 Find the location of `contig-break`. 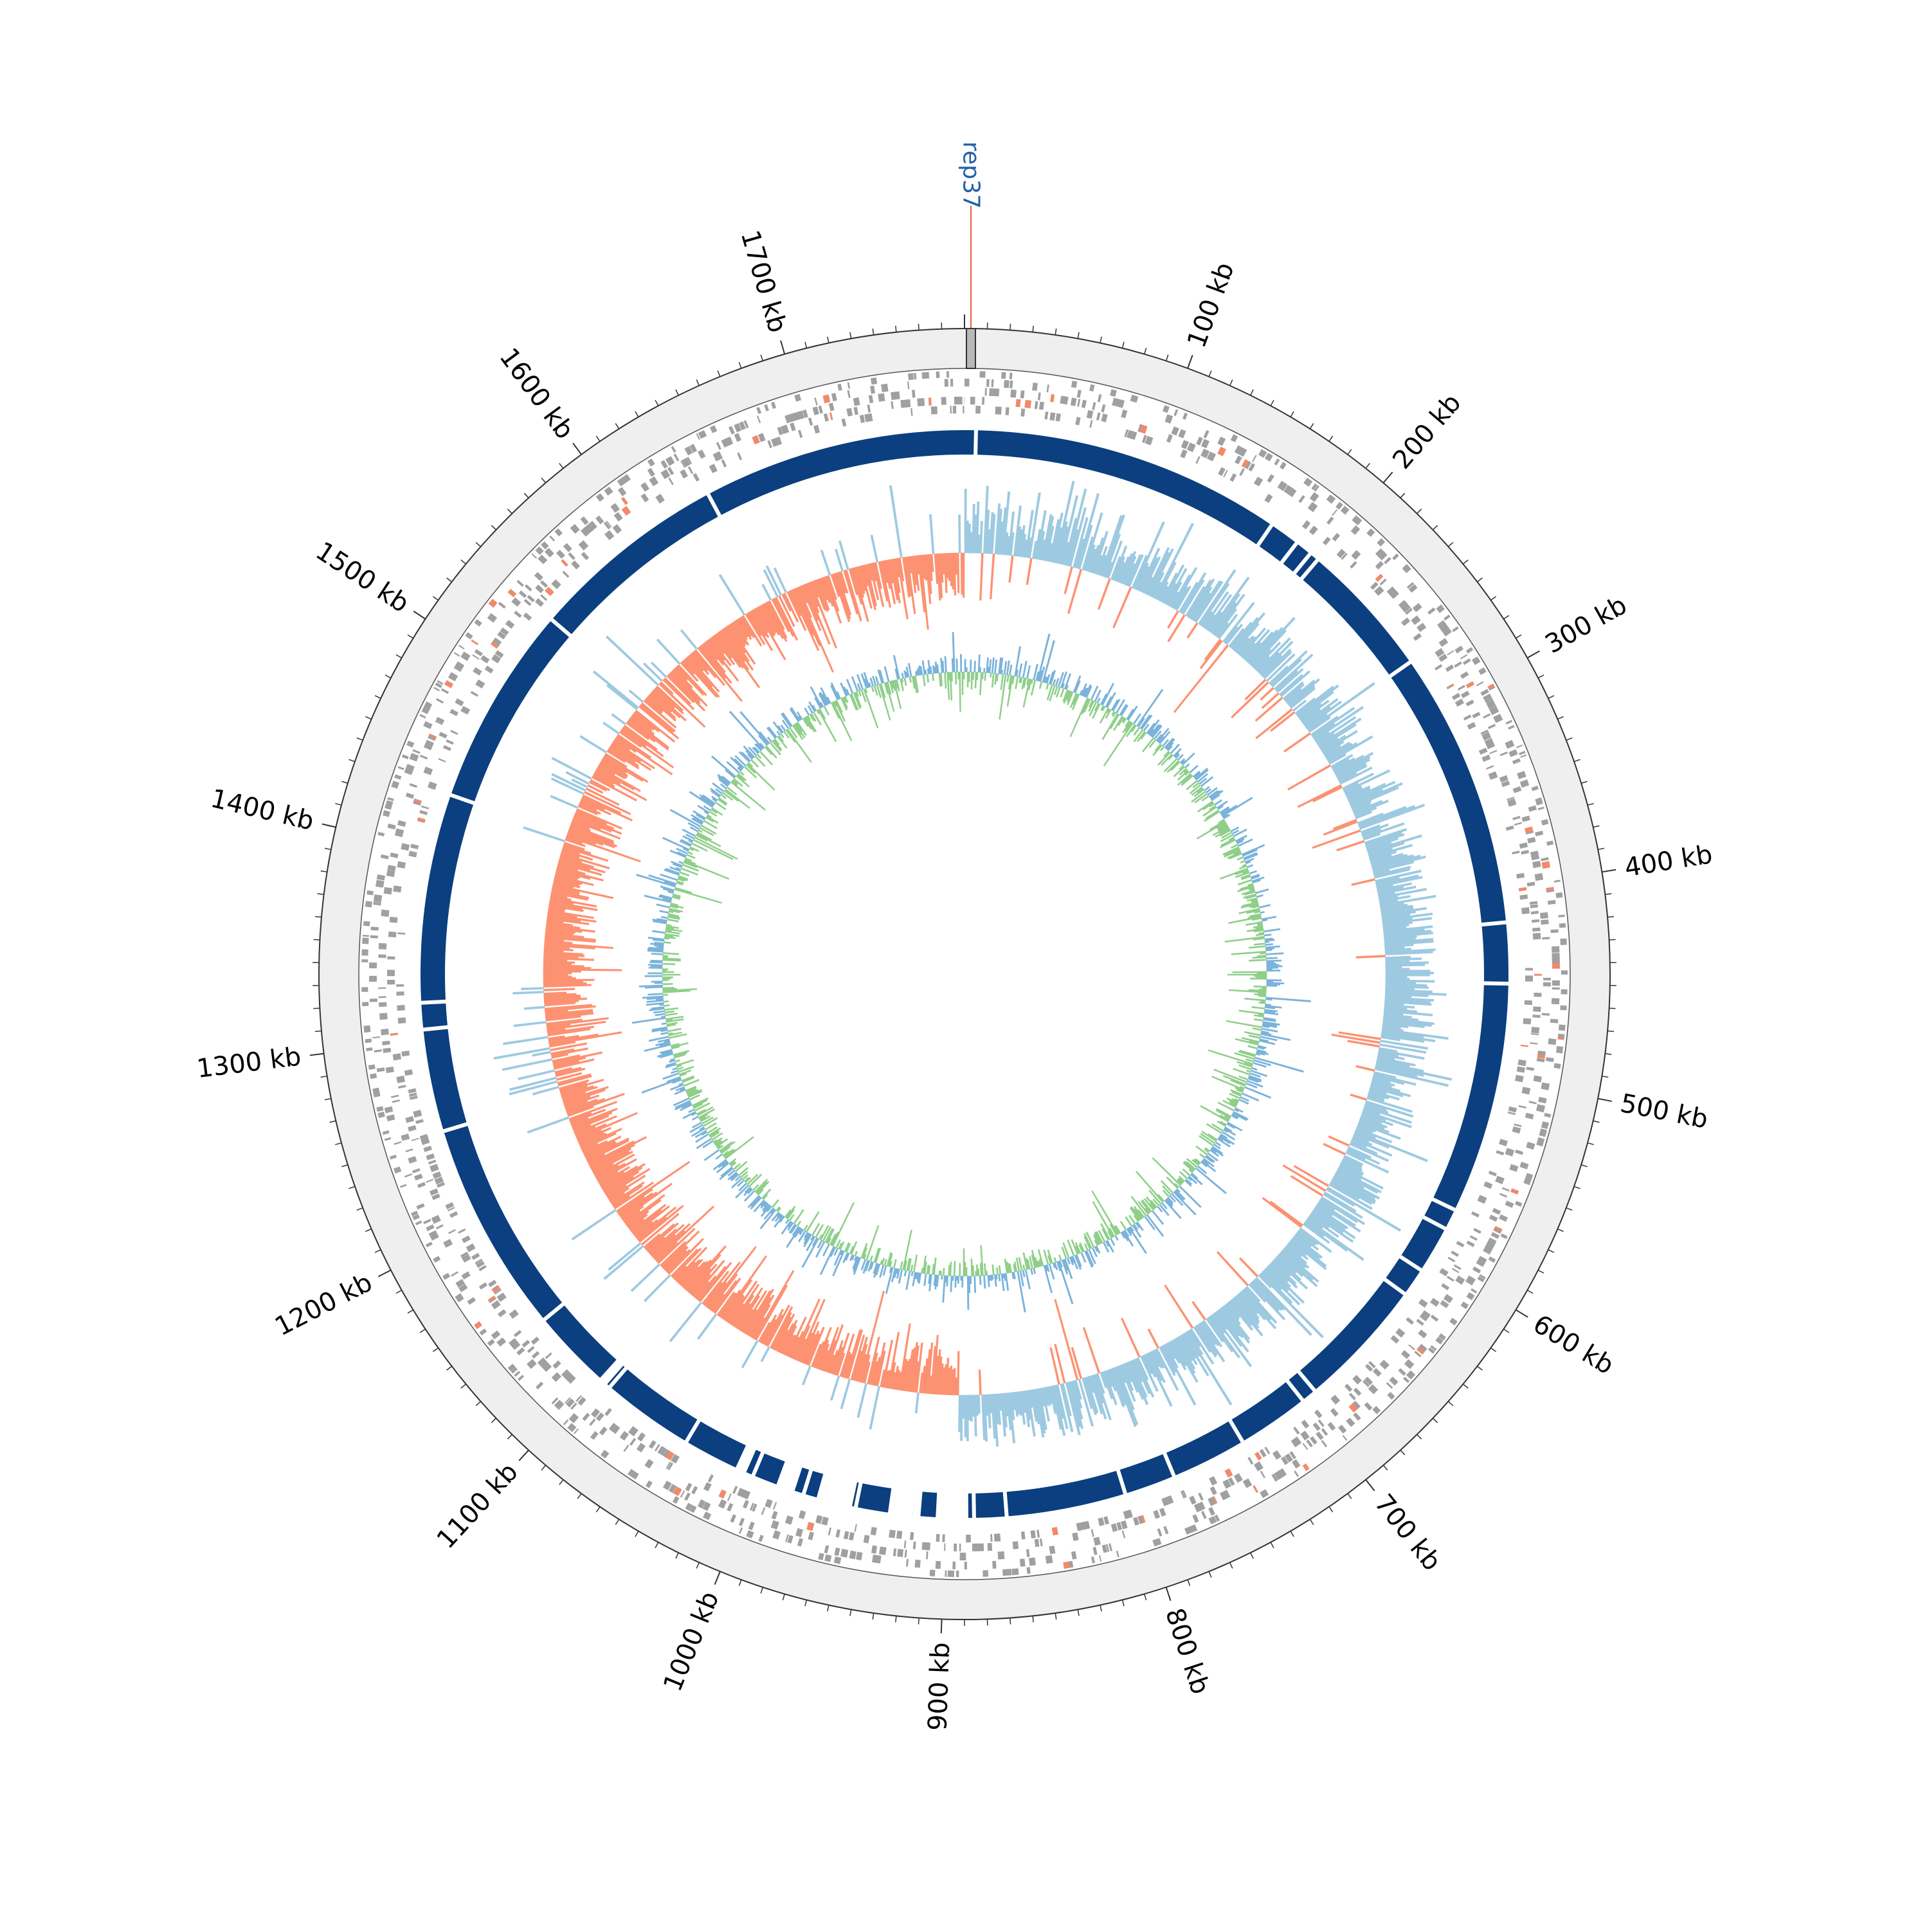

contig-break is located at coordinates (942, 1505).